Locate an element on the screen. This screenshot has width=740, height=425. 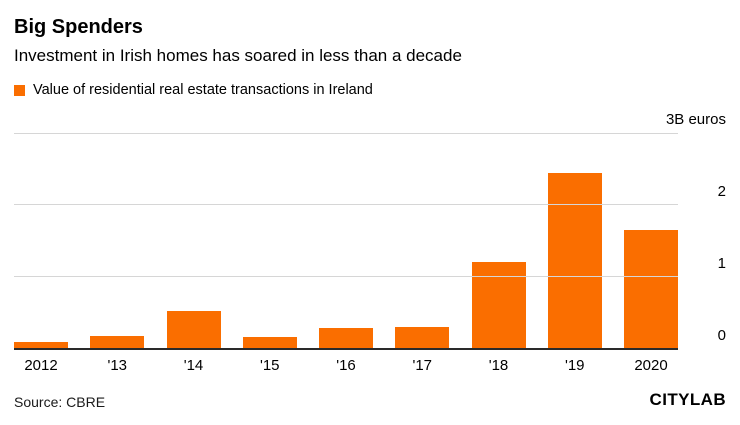
bar-2020 is located at coordinates (651, 289).